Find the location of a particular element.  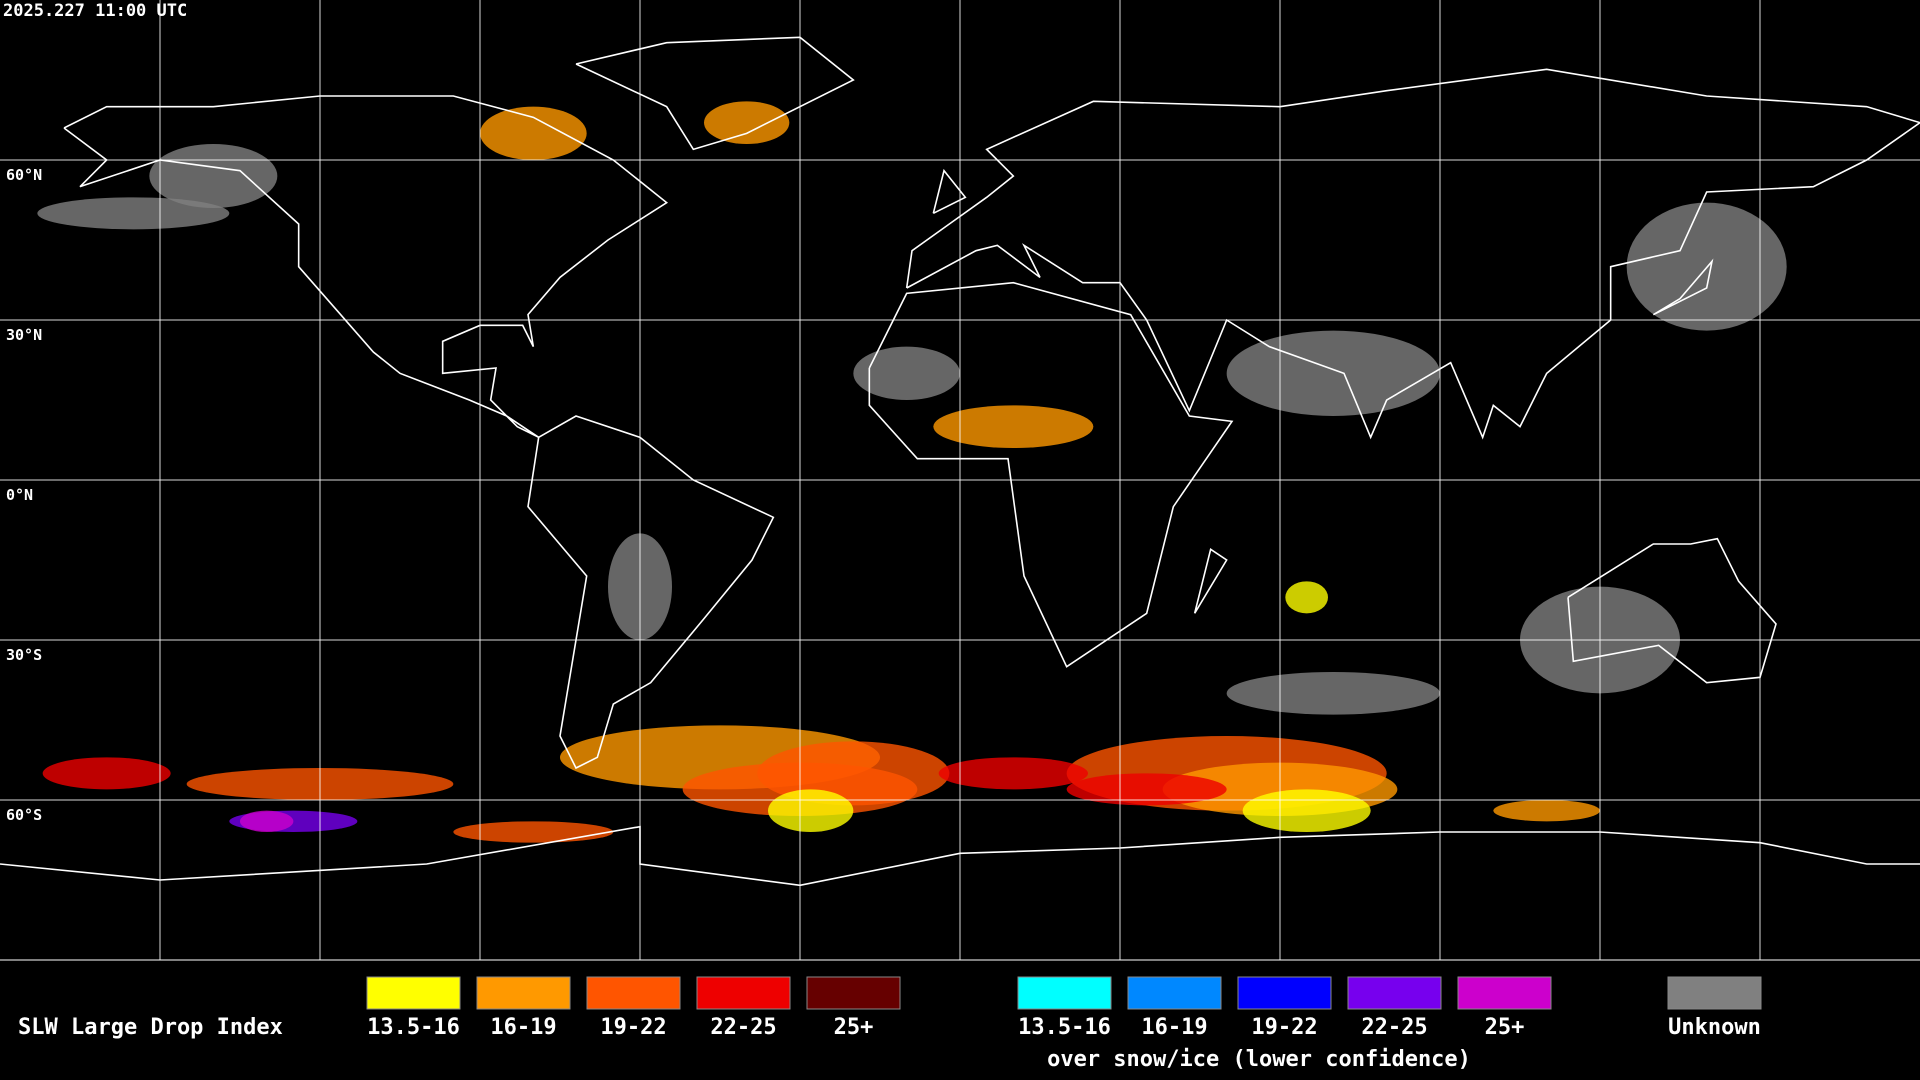

latitude-label: 60°S is located at coordinates (24, 815).